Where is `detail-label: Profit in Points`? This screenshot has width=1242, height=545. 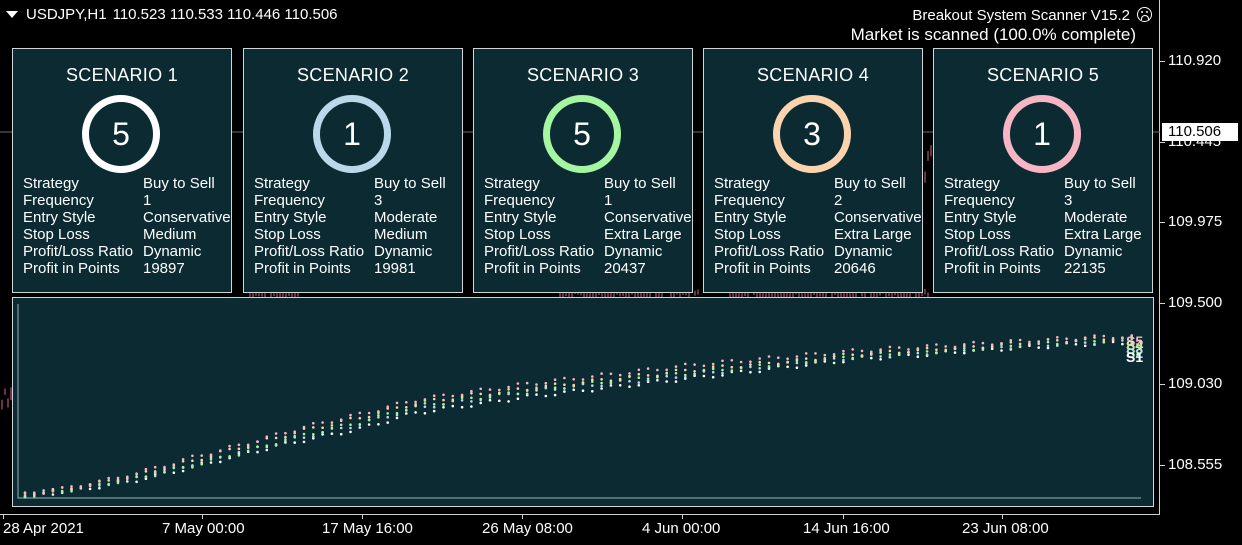
detail-label: Profit in Points is located at coordinates (992, 268).